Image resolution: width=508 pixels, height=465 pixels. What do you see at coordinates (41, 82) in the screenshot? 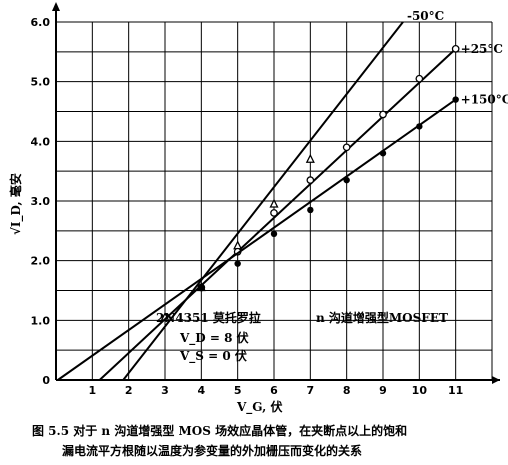
I see `y-tick-label: 5.0` at bounding box center [41, 82].